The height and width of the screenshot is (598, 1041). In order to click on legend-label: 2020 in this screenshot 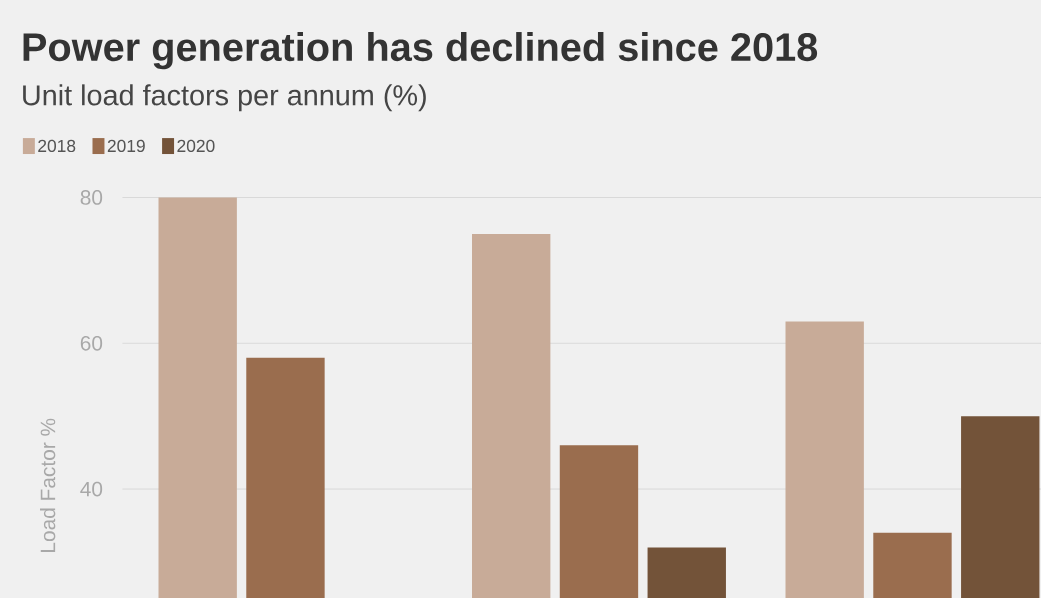, I will do `click(196, 145)`.